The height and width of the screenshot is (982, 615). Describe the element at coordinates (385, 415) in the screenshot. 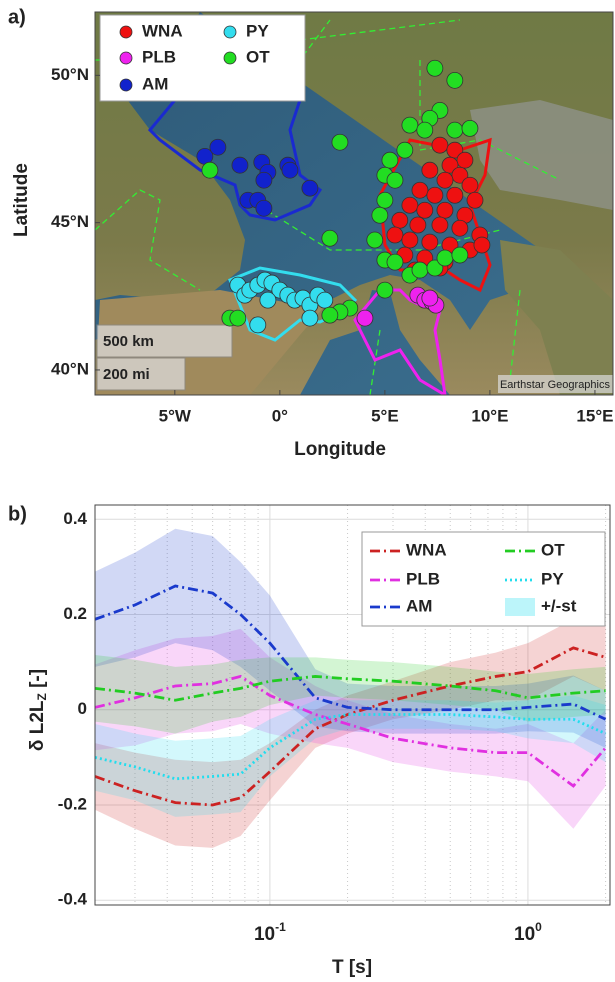

I see `x-tick-label: 5°E` at that location.